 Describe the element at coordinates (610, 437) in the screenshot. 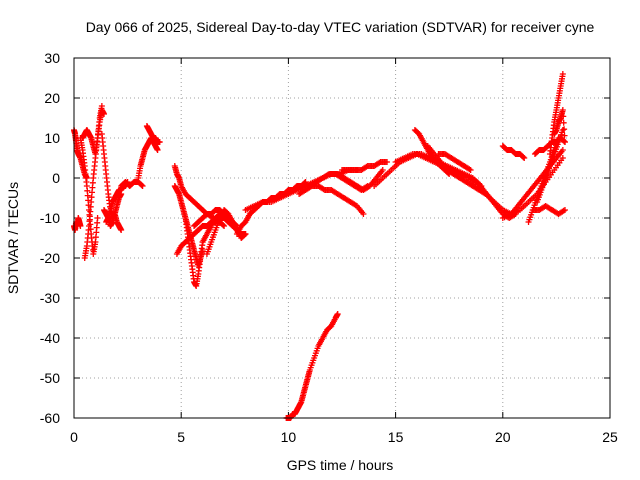

I see `x-tick-label: 25` at that location.